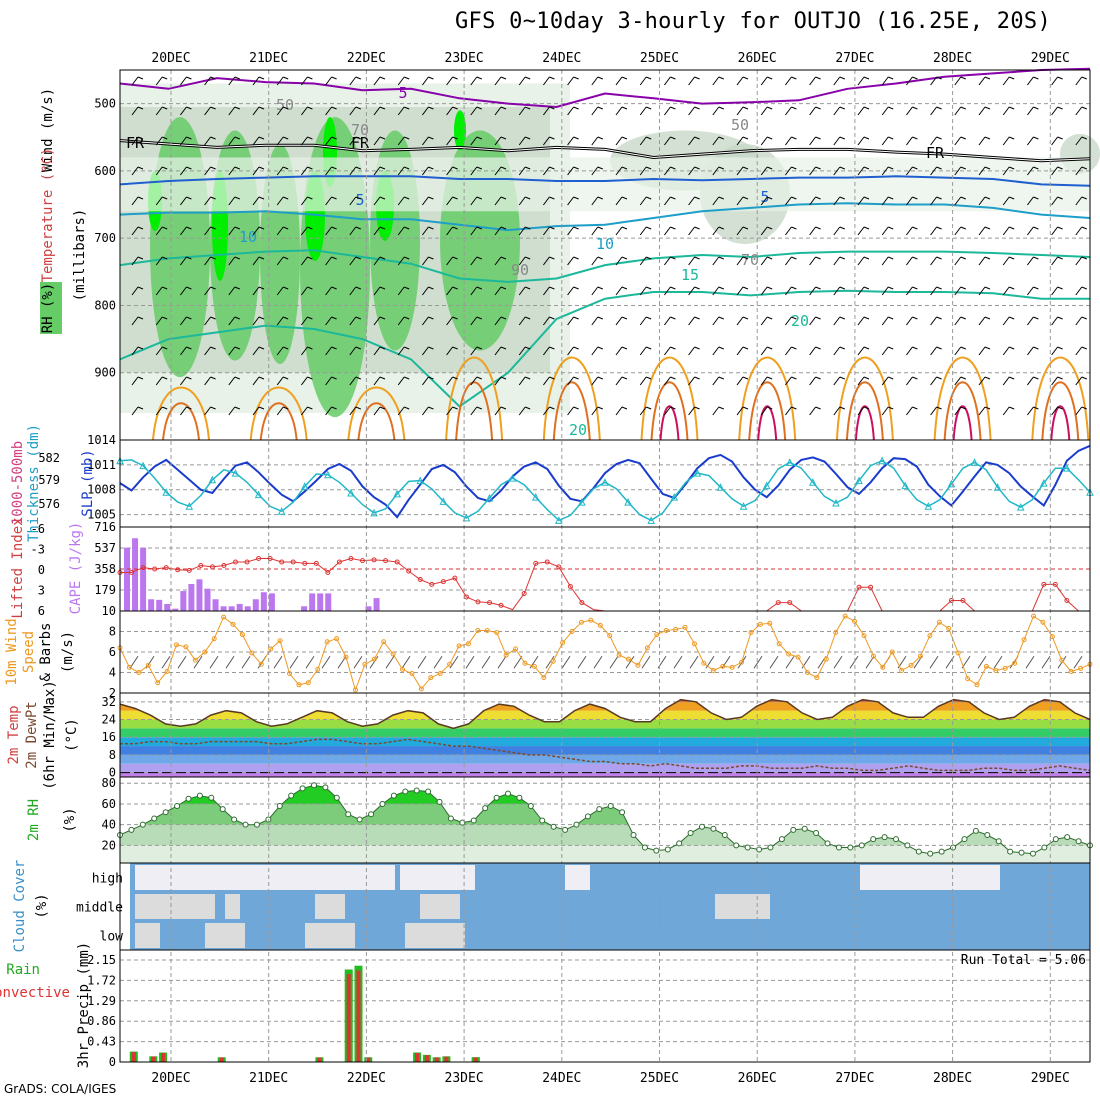  What do you see at coordinates (935, 153) in the screenshot?
I see `contour-label: FR` at bounding box center [935, 153].